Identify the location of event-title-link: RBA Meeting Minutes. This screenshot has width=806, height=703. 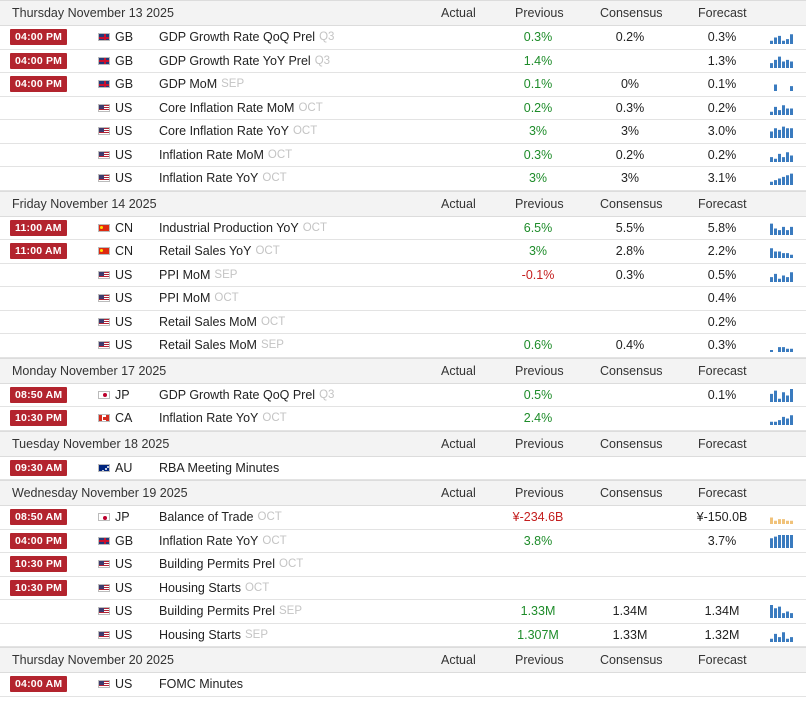
(219, 467).